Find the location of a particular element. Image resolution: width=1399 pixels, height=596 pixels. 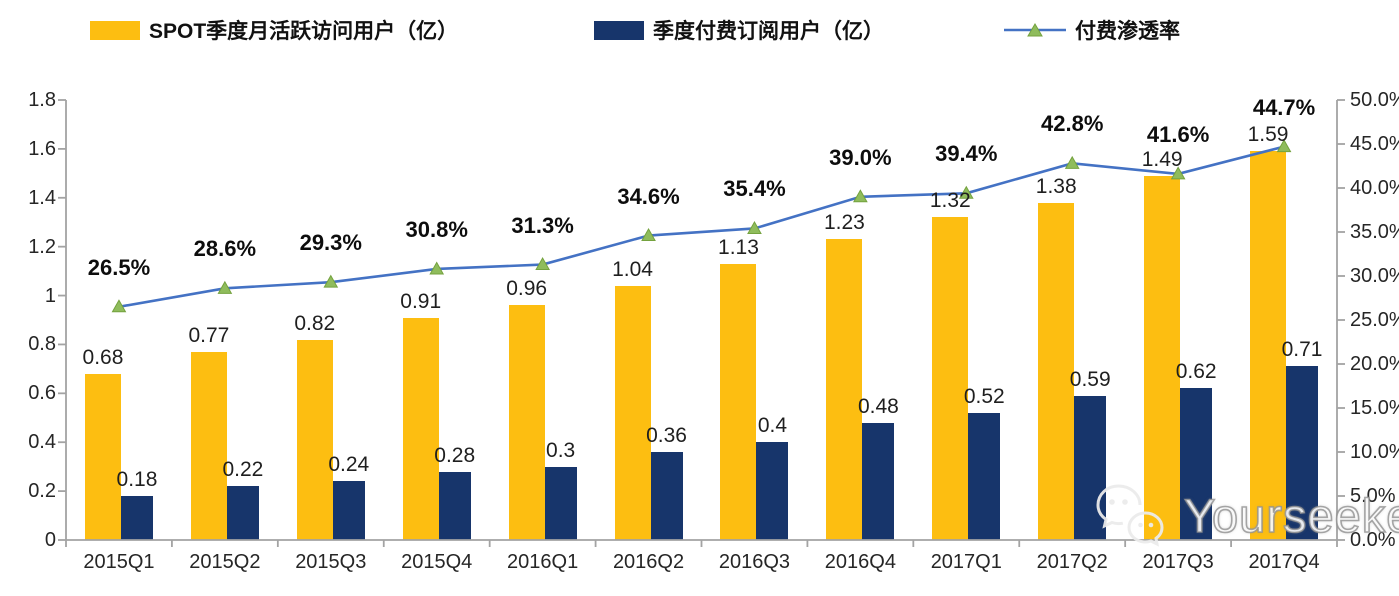

bar-label-subs: 0.48 is located at coordinates (878, 406).